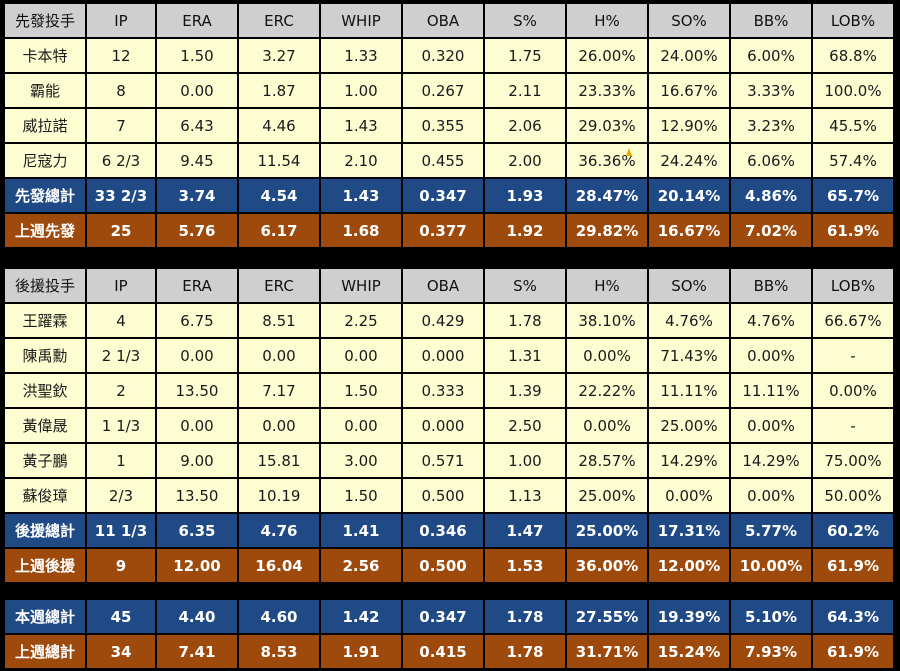 This screenshot has width=900, height=671. I want to click on column-header: OBA, so click(443, 285).